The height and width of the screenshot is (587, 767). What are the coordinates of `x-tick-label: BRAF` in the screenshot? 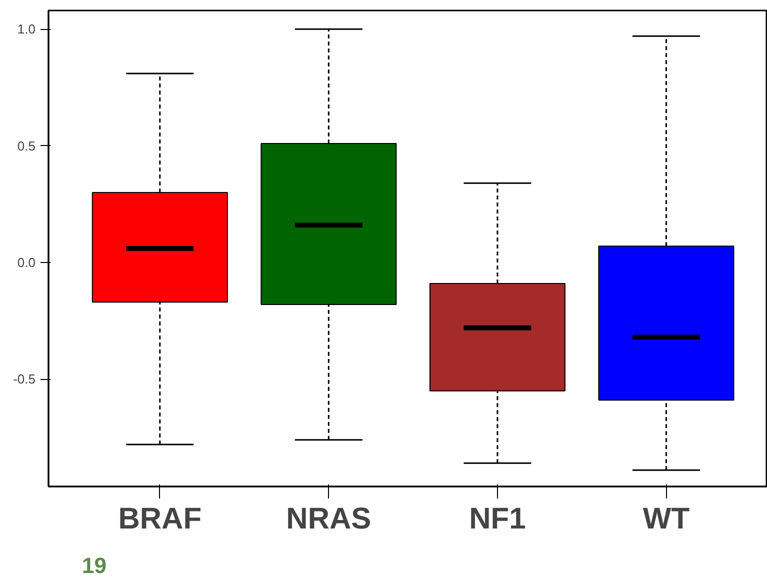 It's located at (160, 519).